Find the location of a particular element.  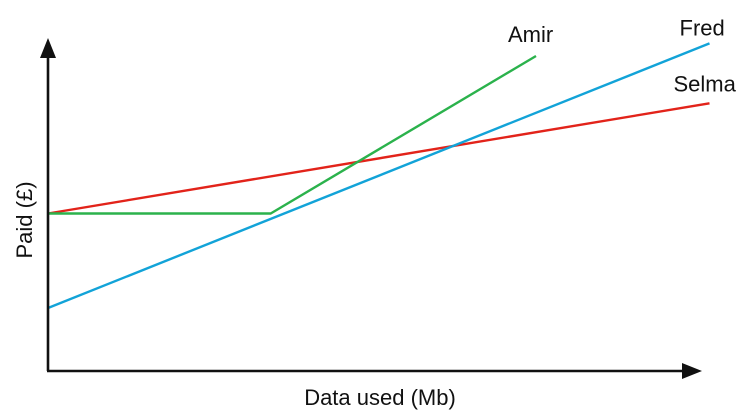

x-axis-title: Data used (Mb) is located at coordinates (380, 397).